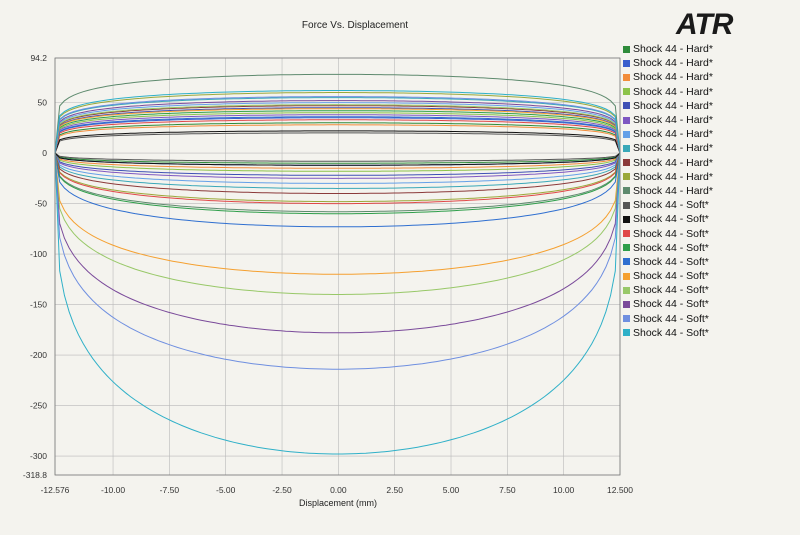 Image resolution: width=800 pixels, height=535 pixels. Describe the element at coordinates (170, 490) in the screenshot. I see `x-tick-label: -7.50` at that location.